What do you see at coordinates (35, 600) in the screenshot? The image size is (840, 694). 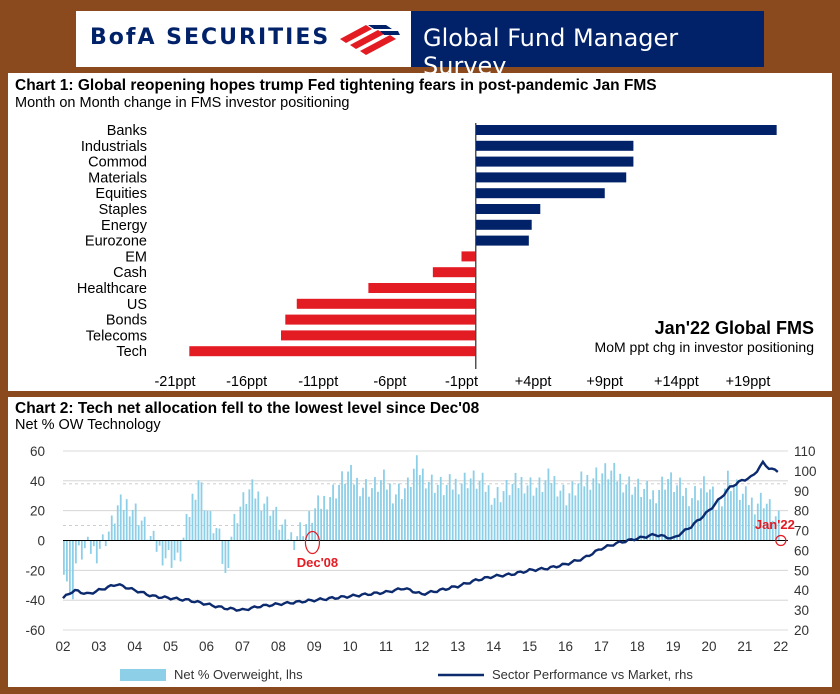 I see `left-axis-tick: -40` at bounding box center [35, 600].